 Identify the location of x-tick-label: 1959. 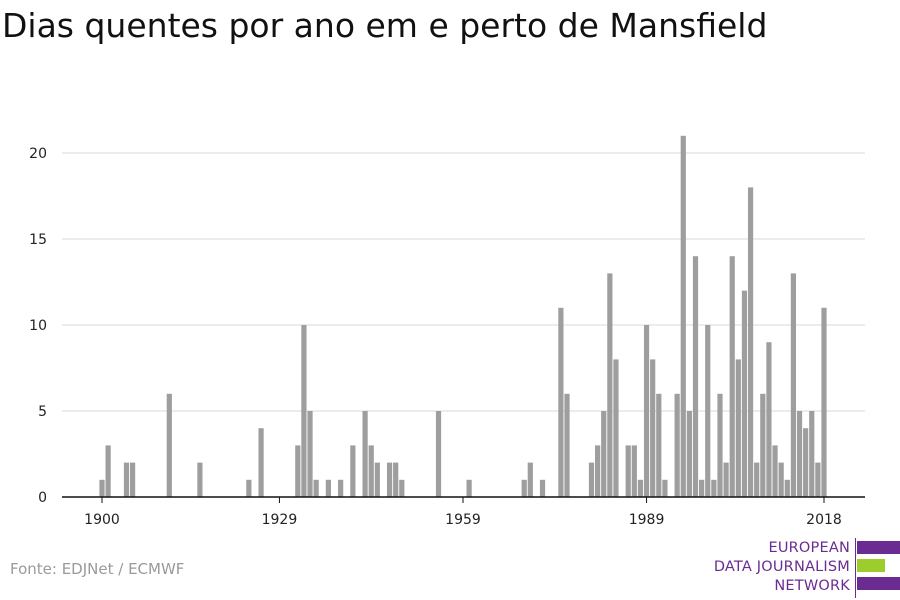
(463, 520).